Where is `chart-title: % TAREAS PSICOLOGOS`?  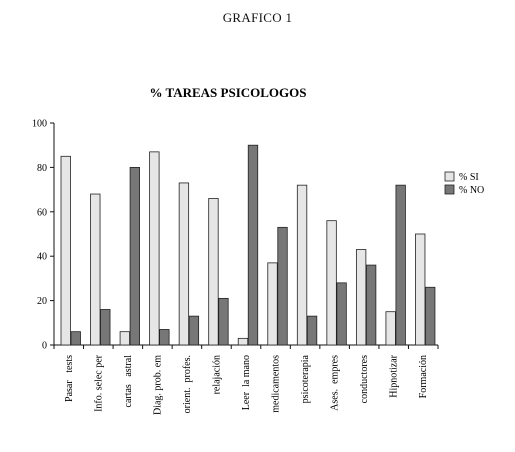
chart-title: % TAREAS PSICOLOGOS is located at coordinates (227, 92).